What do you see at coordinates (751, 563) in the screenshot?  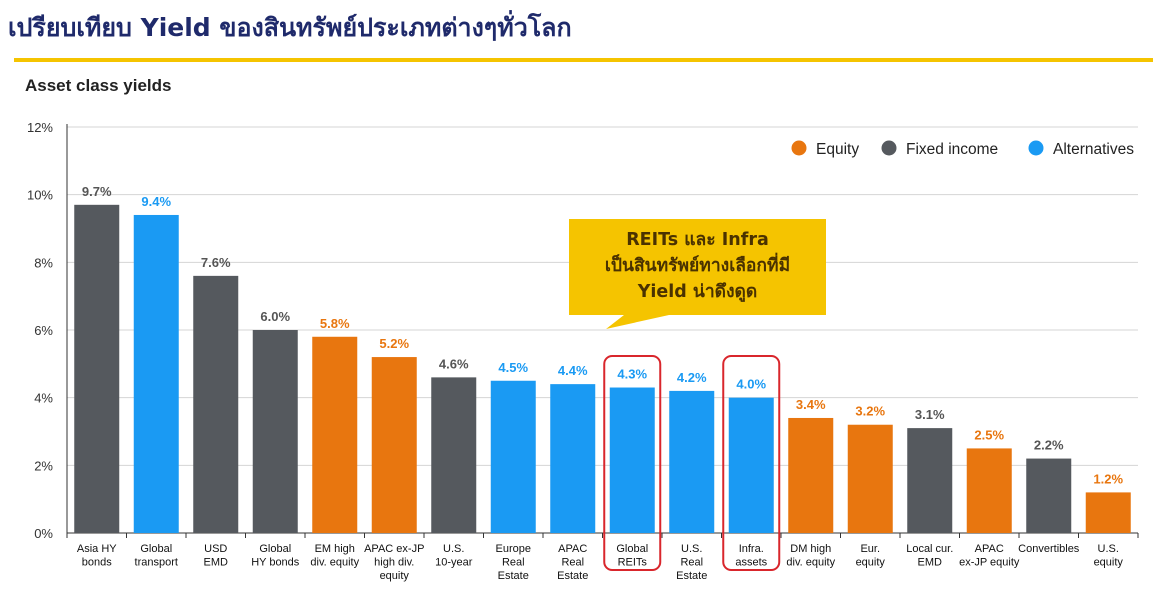 I see `x-tick-label: assets` at bounding box center [751, 563].